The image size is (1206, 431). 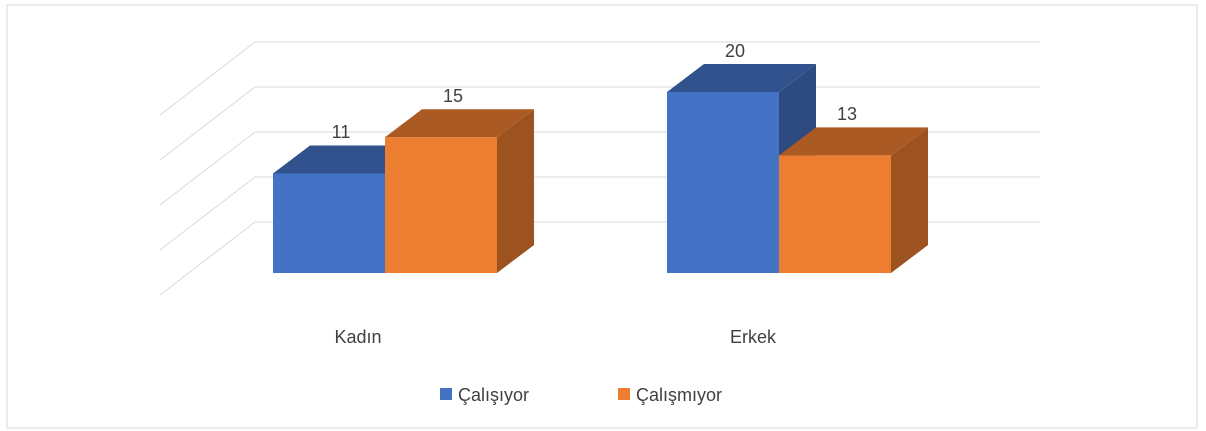 I want to click on data-label: 11, so click(x=341, y=132).